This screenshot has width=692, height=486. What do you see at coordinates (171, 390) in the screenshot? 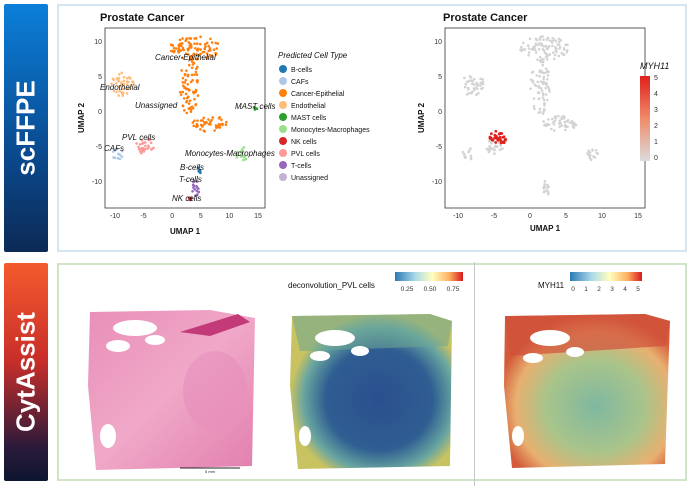
I see `he-tissue-image` at bounding box center [171, 390].